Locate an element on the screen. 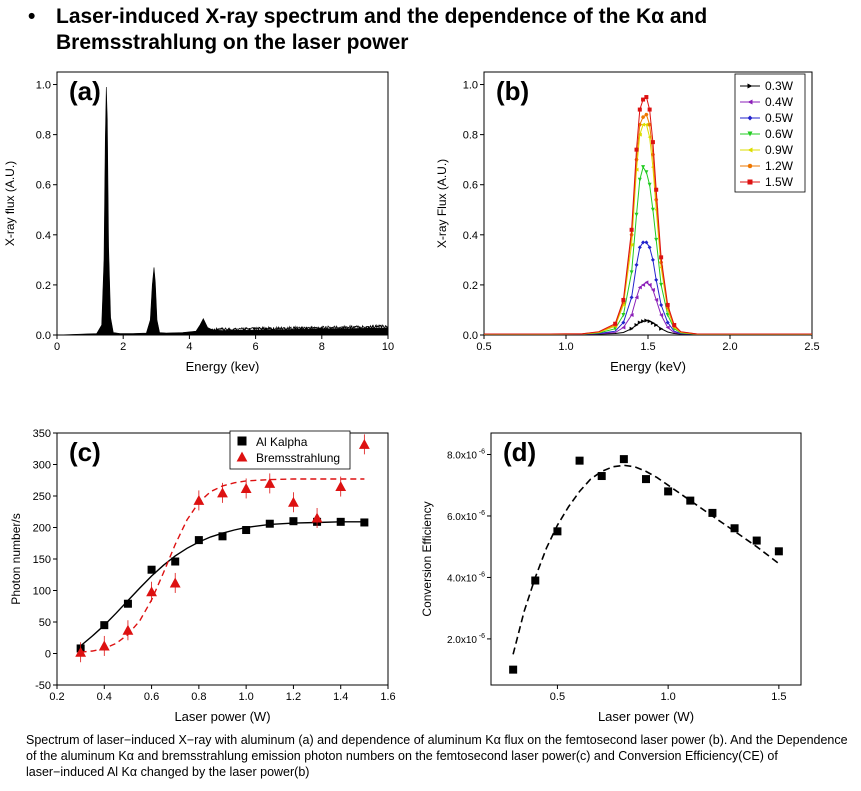  x-tick-label: 4 is located at coordinates (189, 347).